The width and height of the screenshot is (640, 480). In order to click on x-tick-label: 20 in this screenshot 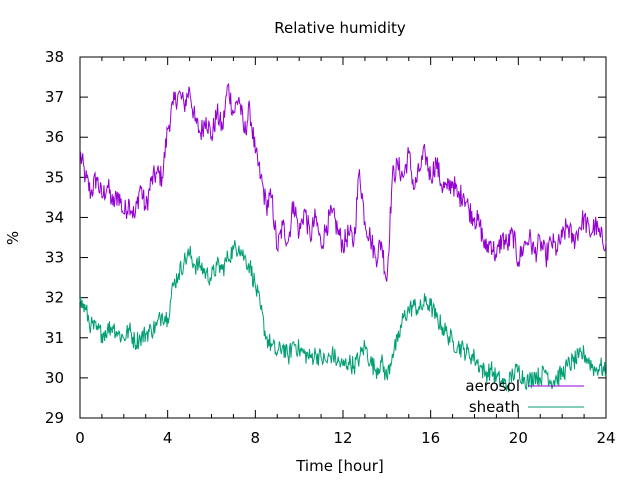, I will do `click(518, 438)`.